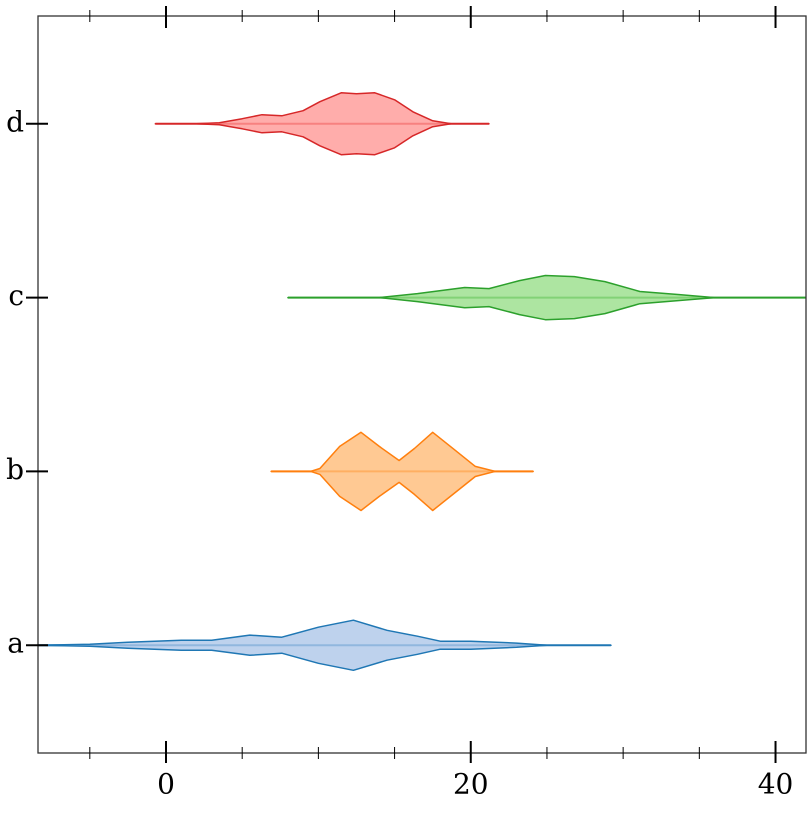  What do you see at coordinates (15, 469) in the screenshot?
I see `y-tick-label: b` at bounding box center [15, 469].